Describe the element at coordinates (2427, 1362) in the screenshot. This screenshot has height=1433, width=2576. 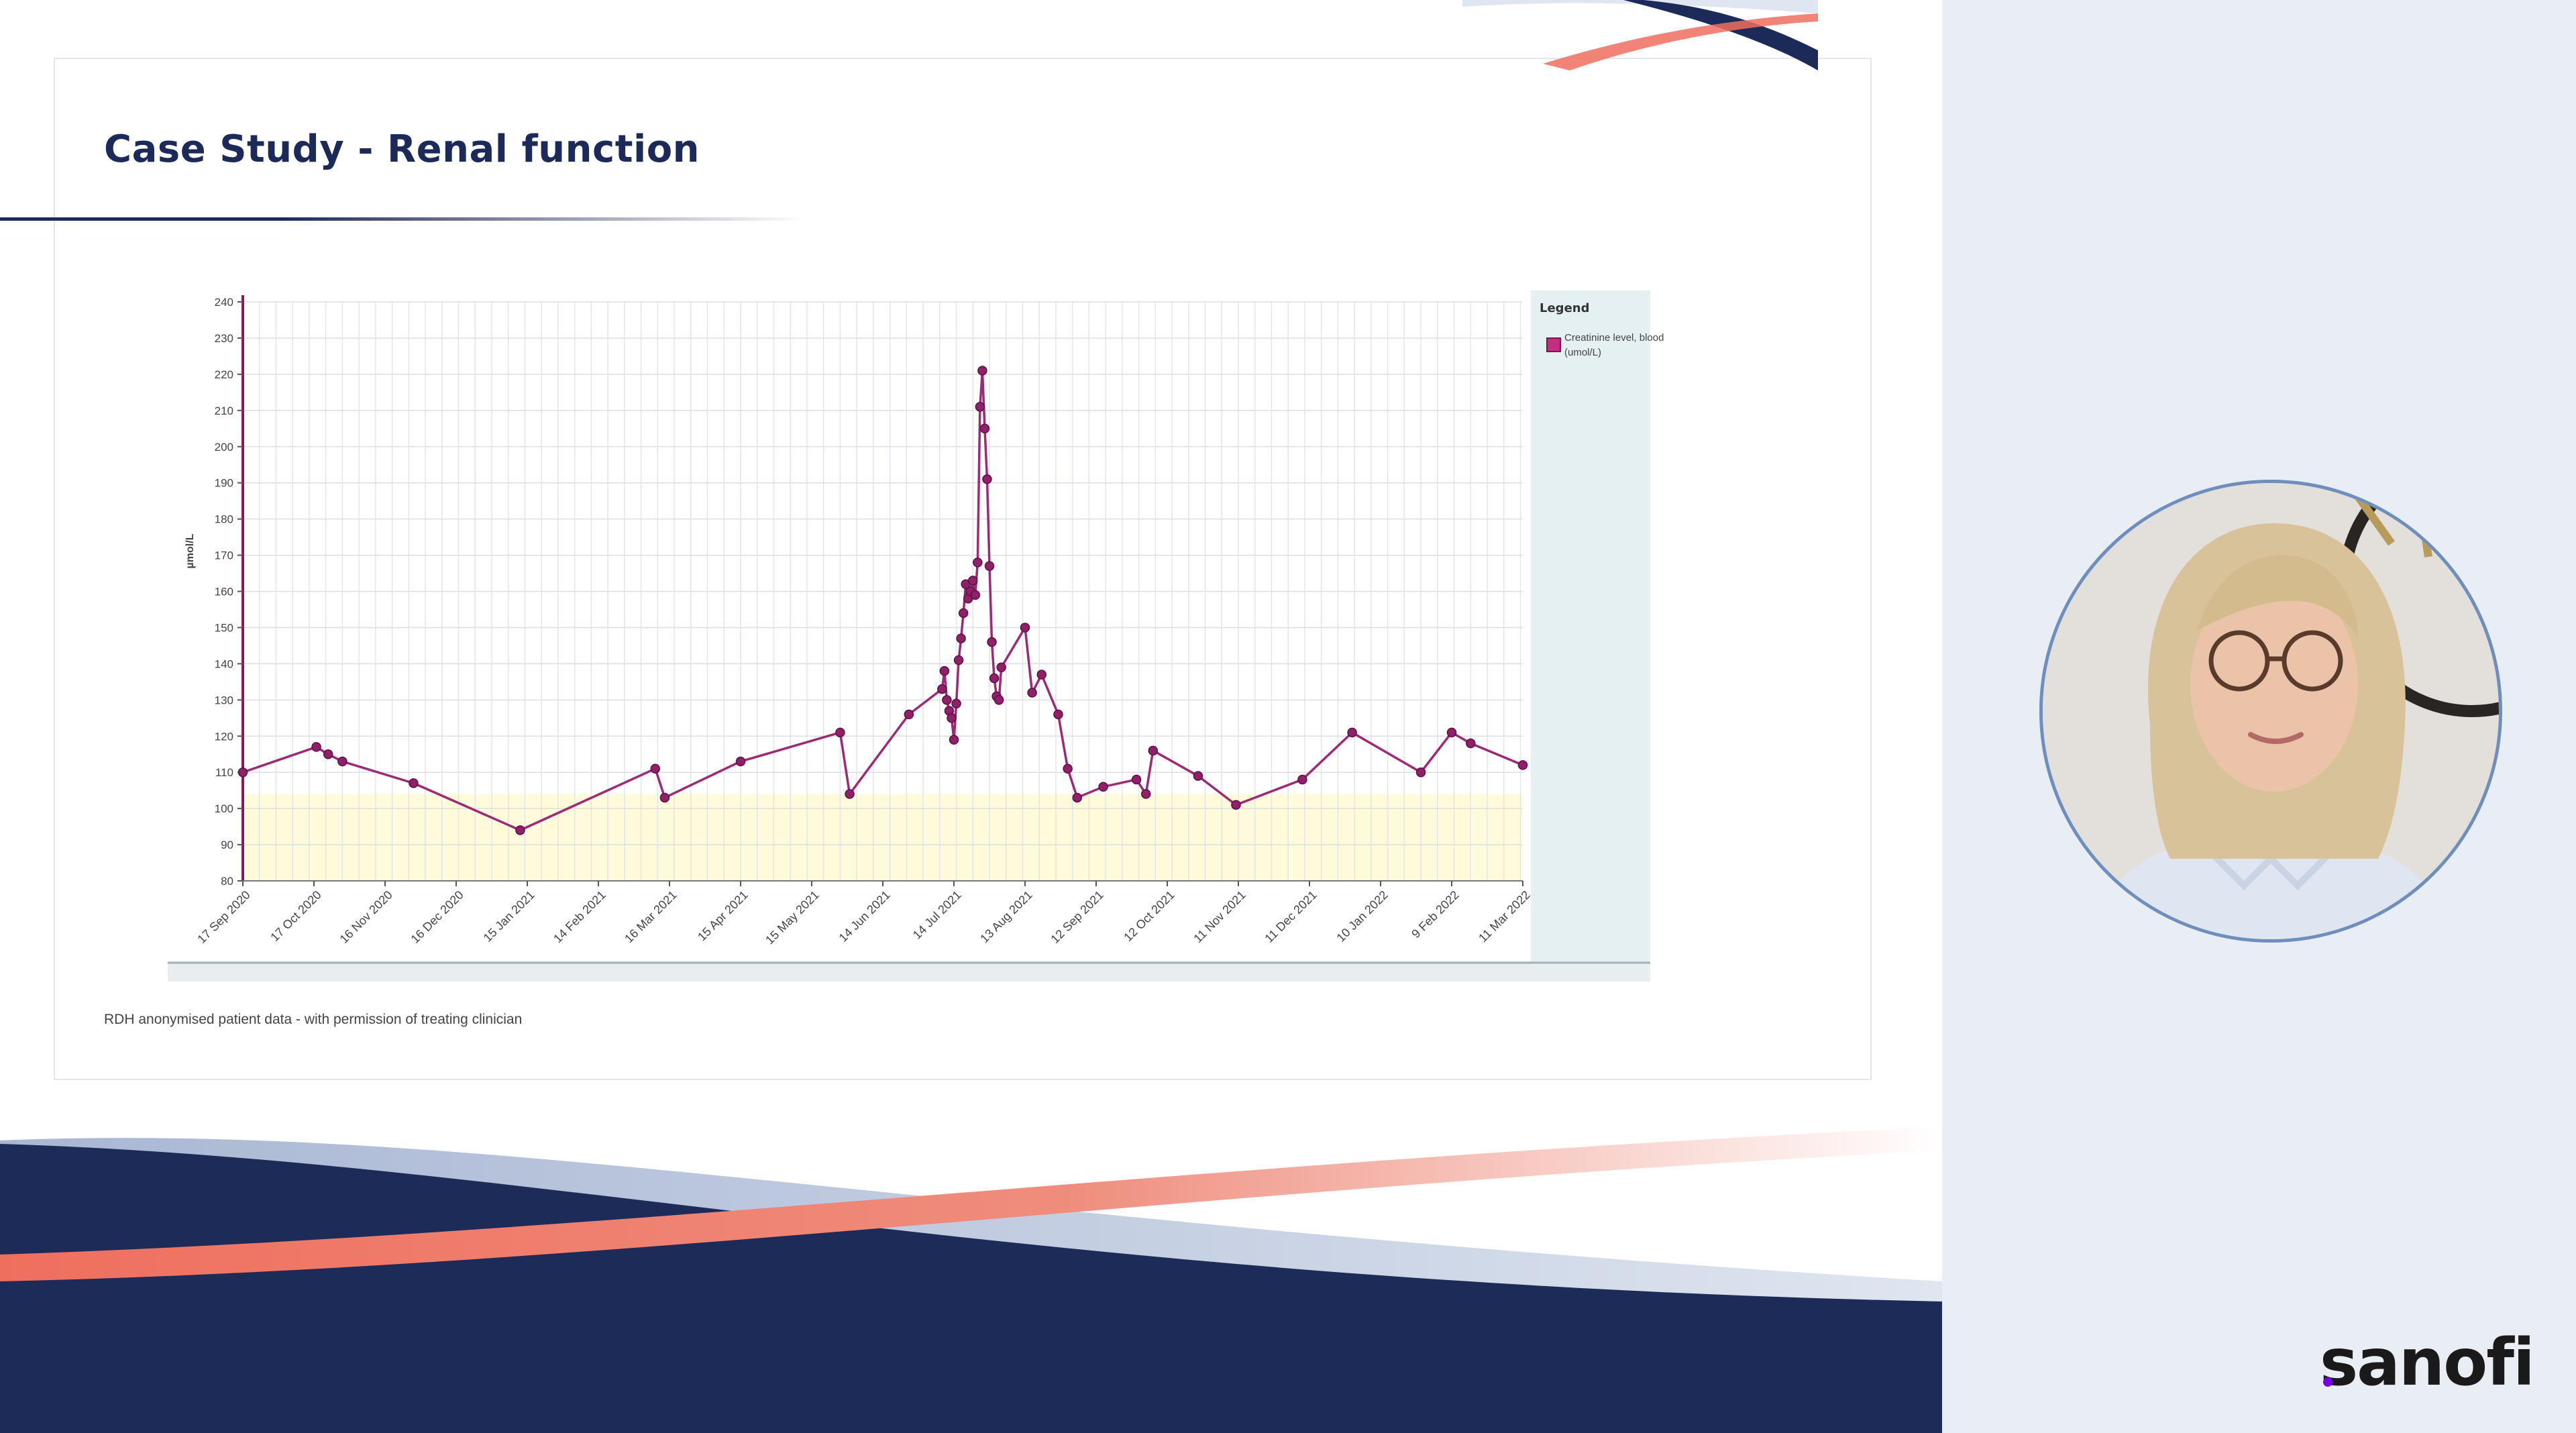
I see `sanofi-logo: sanofi` at that location.